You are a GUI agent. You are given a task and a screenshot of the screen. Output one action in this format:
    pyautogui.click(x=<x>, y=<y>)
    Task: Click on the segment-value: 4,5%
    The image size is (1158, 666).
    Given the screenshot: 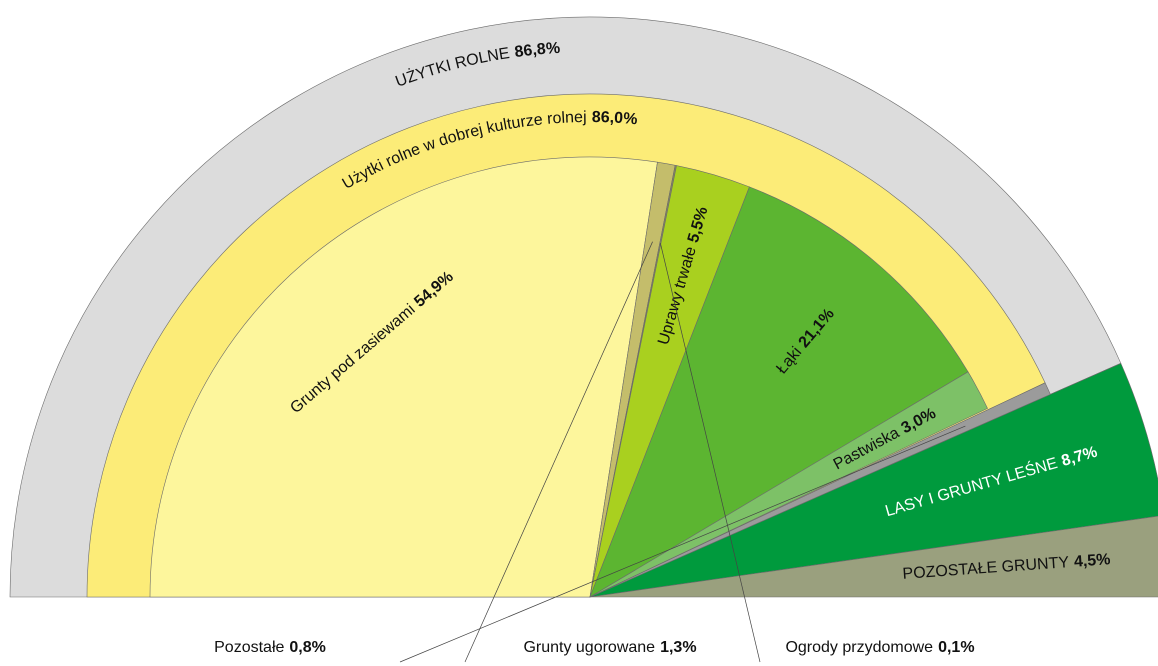 What is the action you would take?
    pyautogui.click(x=1092, y=561)
    